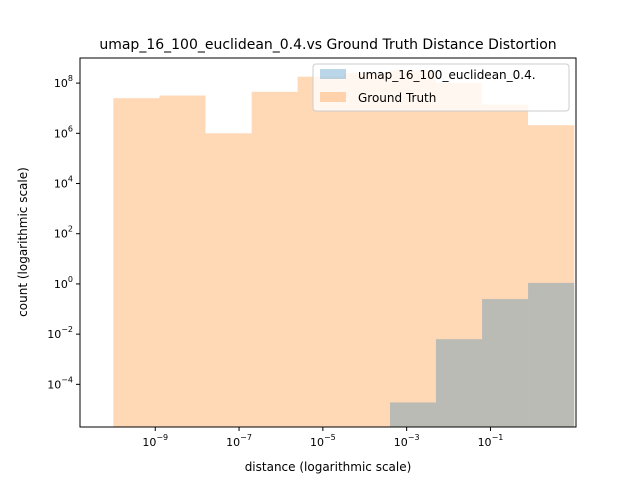 This screenshot has width=640, height=480. What do you see at coordinates (63, 132) in the screenshot?
I see `y-tick-label: 10⁶` at bounding box center [63, 132].